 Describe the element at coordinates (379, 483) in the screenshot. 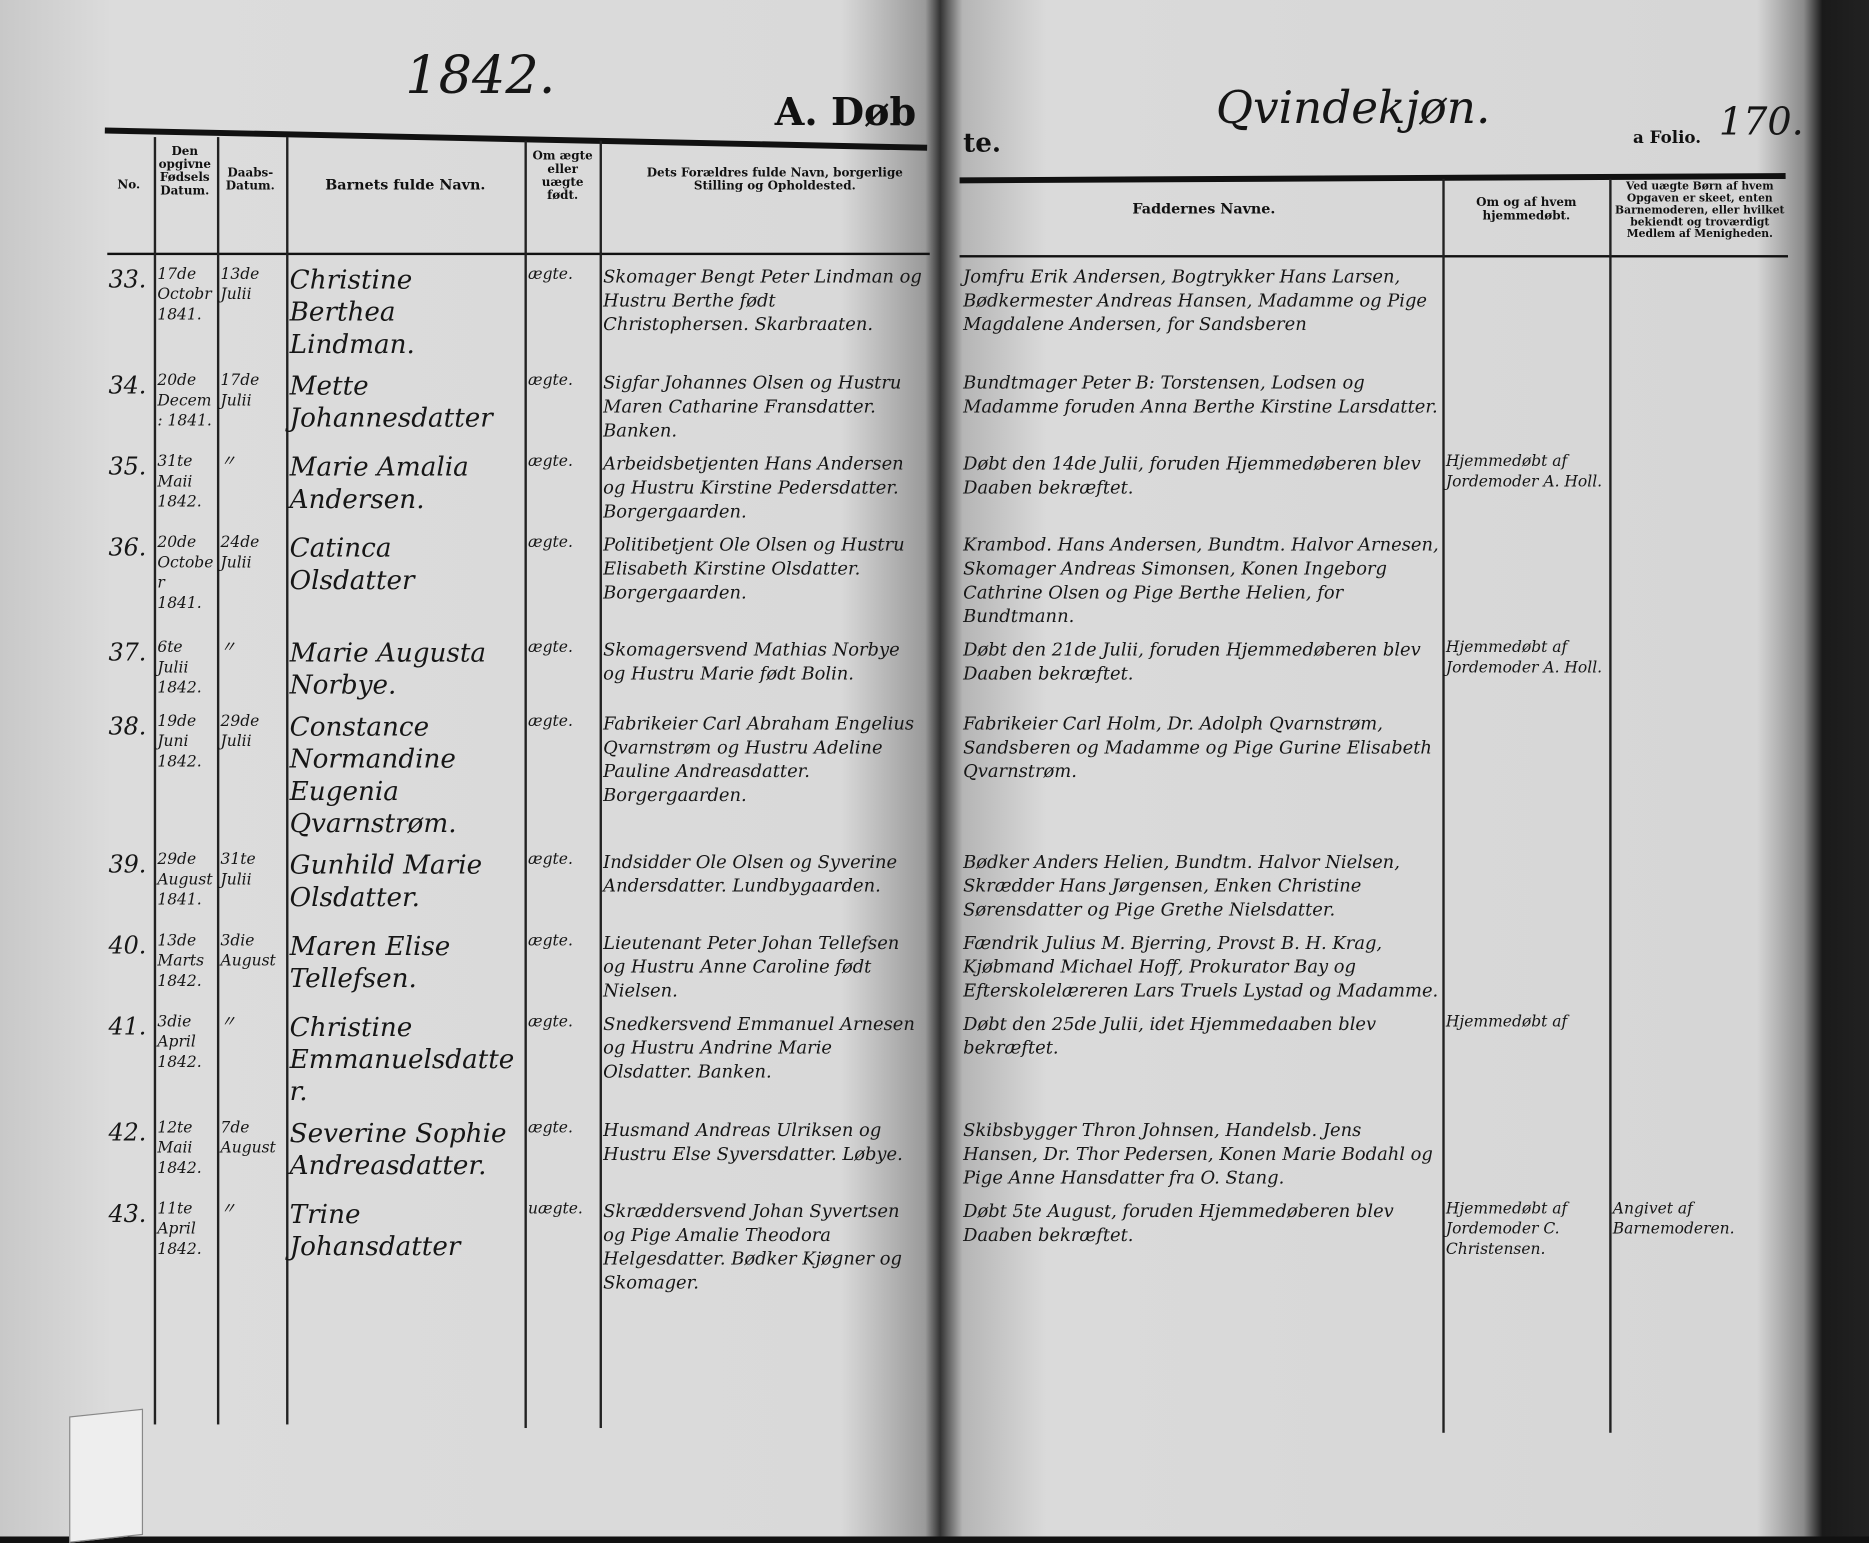

I see `entry-name: Marie Amalia Andersen.` at that location.